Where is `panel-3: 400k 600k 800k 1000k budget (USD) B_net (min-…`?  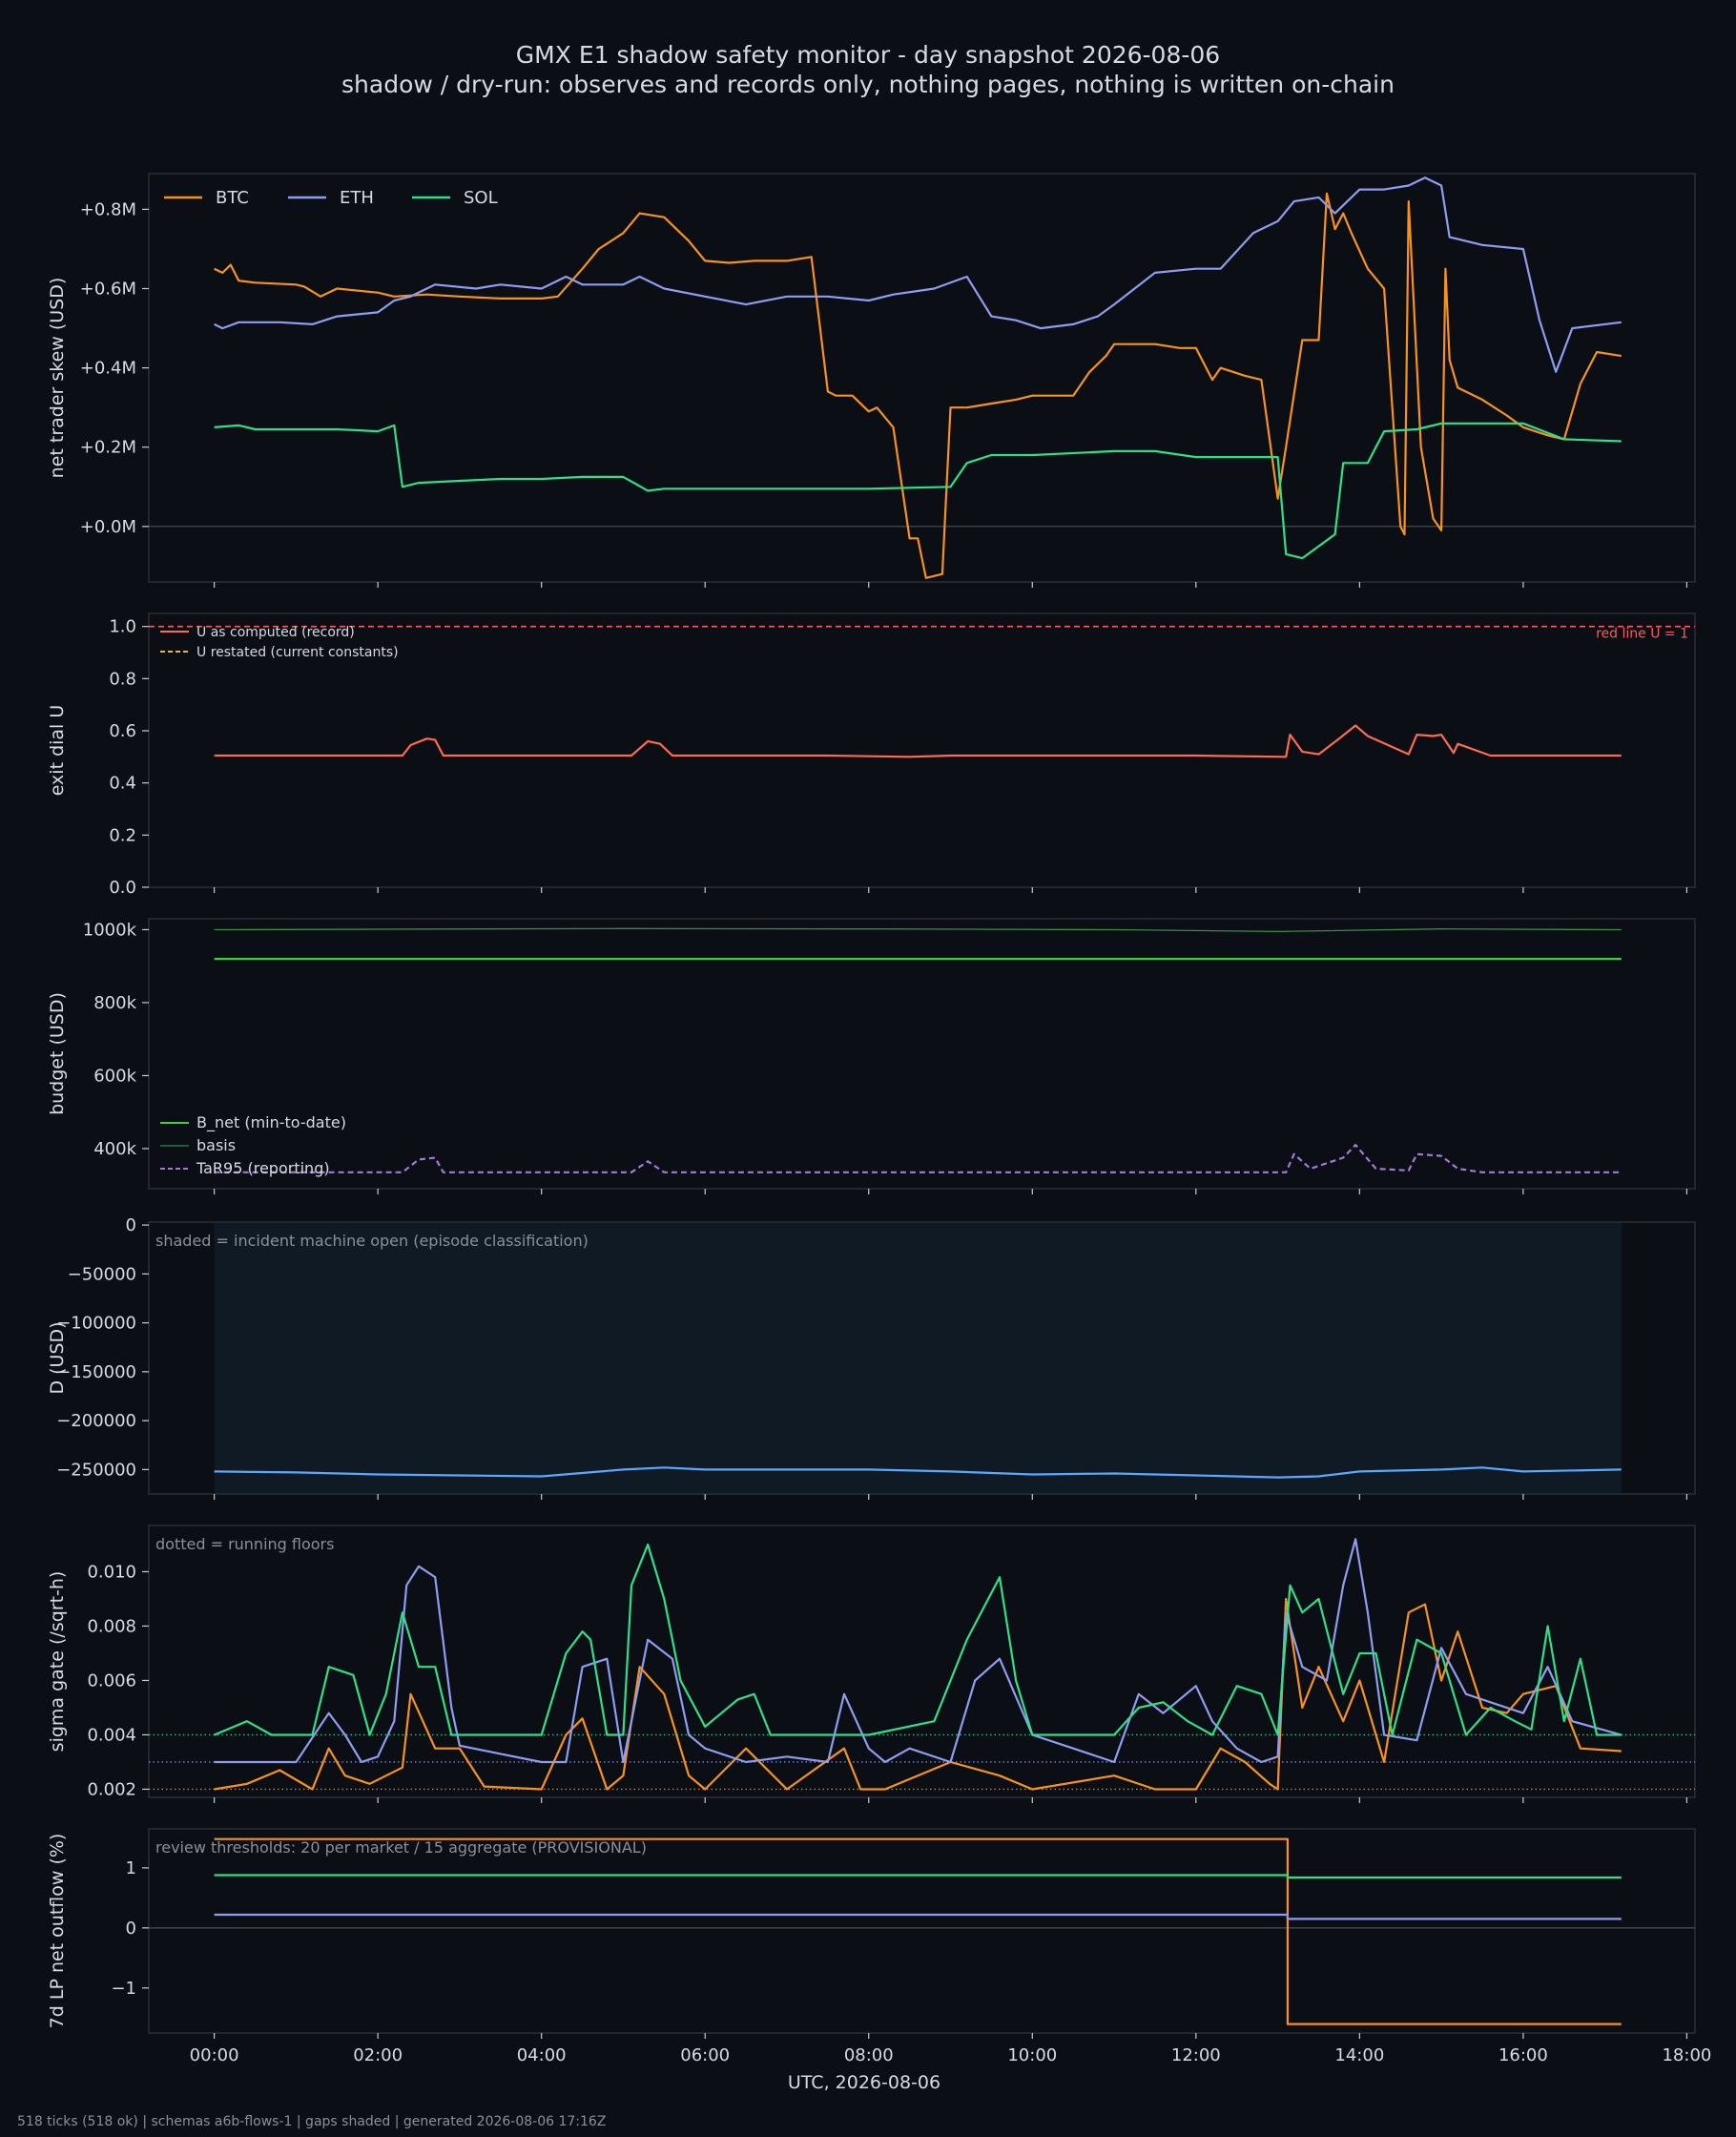
panel-3: 400k 600k 800k 1000k budget (USD) B_net (min-… is located at coordinates (871, 1056).